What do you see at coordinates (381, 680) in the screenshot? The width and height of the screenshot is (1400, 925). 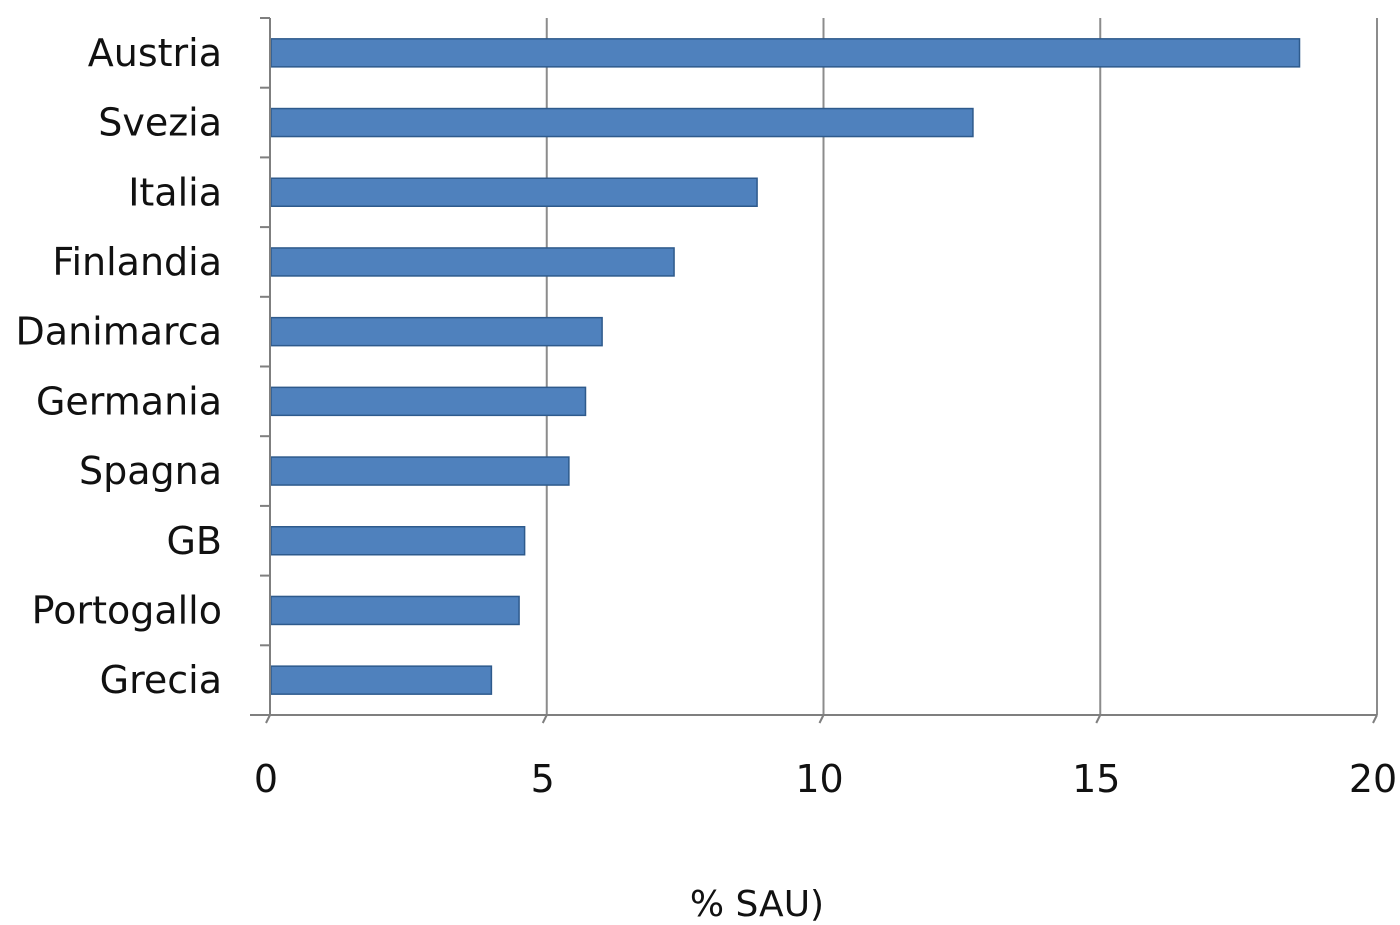 I see `bar-grecia` at bounding box center [381, 680].